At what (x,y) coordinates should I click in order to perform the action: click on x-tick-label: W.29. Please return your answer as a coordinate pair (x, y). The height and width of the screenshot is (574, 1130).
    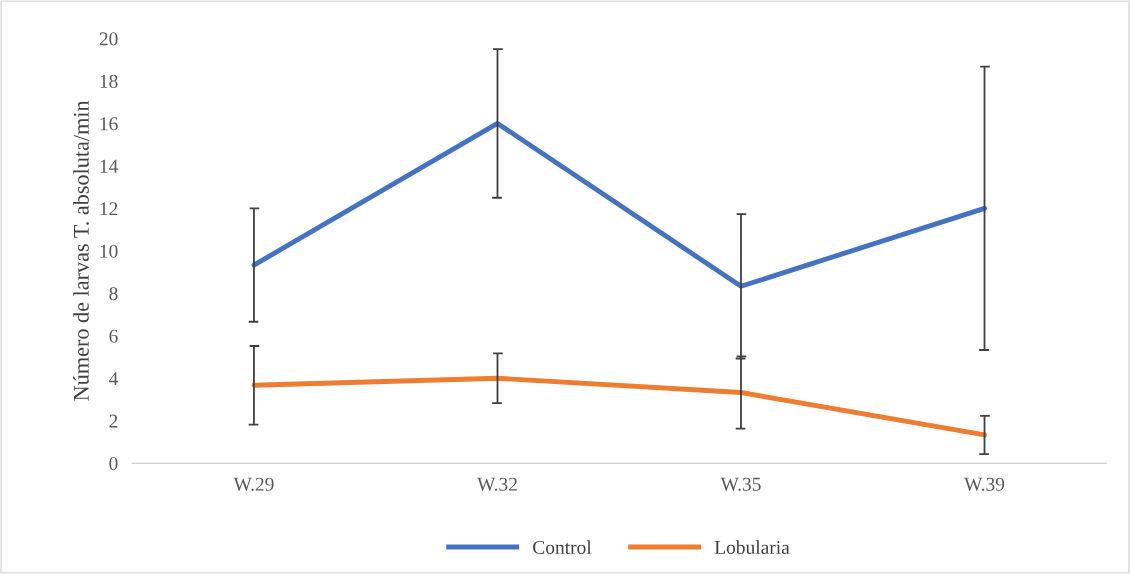
    Looking at the image, I should click on (253, 484).